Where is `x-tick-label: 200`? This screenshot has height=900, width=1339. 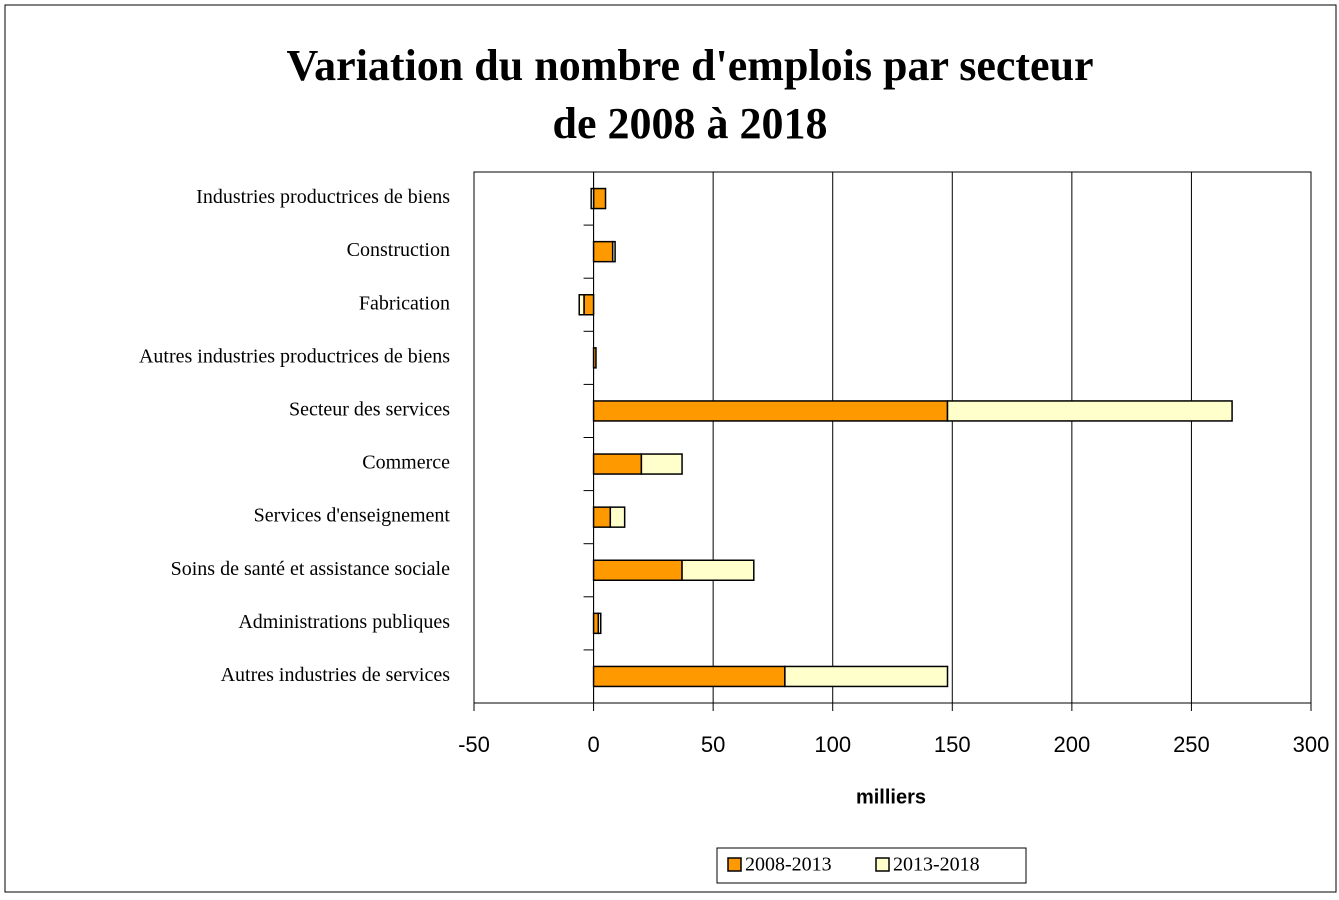
x-tick-label: 200 is located at coordinates (1071, 744).